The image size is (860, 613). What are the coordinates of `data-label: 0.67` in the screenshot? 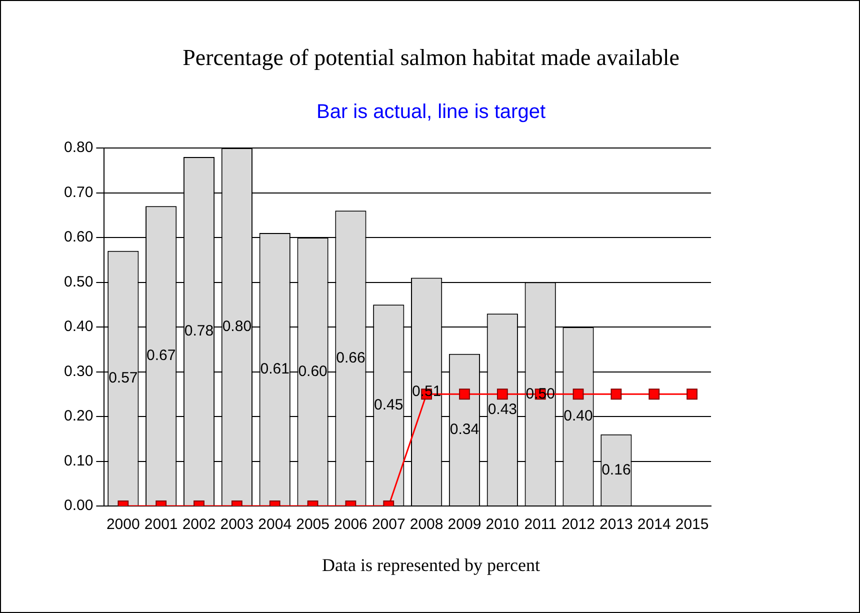 It's located at (161, 355).